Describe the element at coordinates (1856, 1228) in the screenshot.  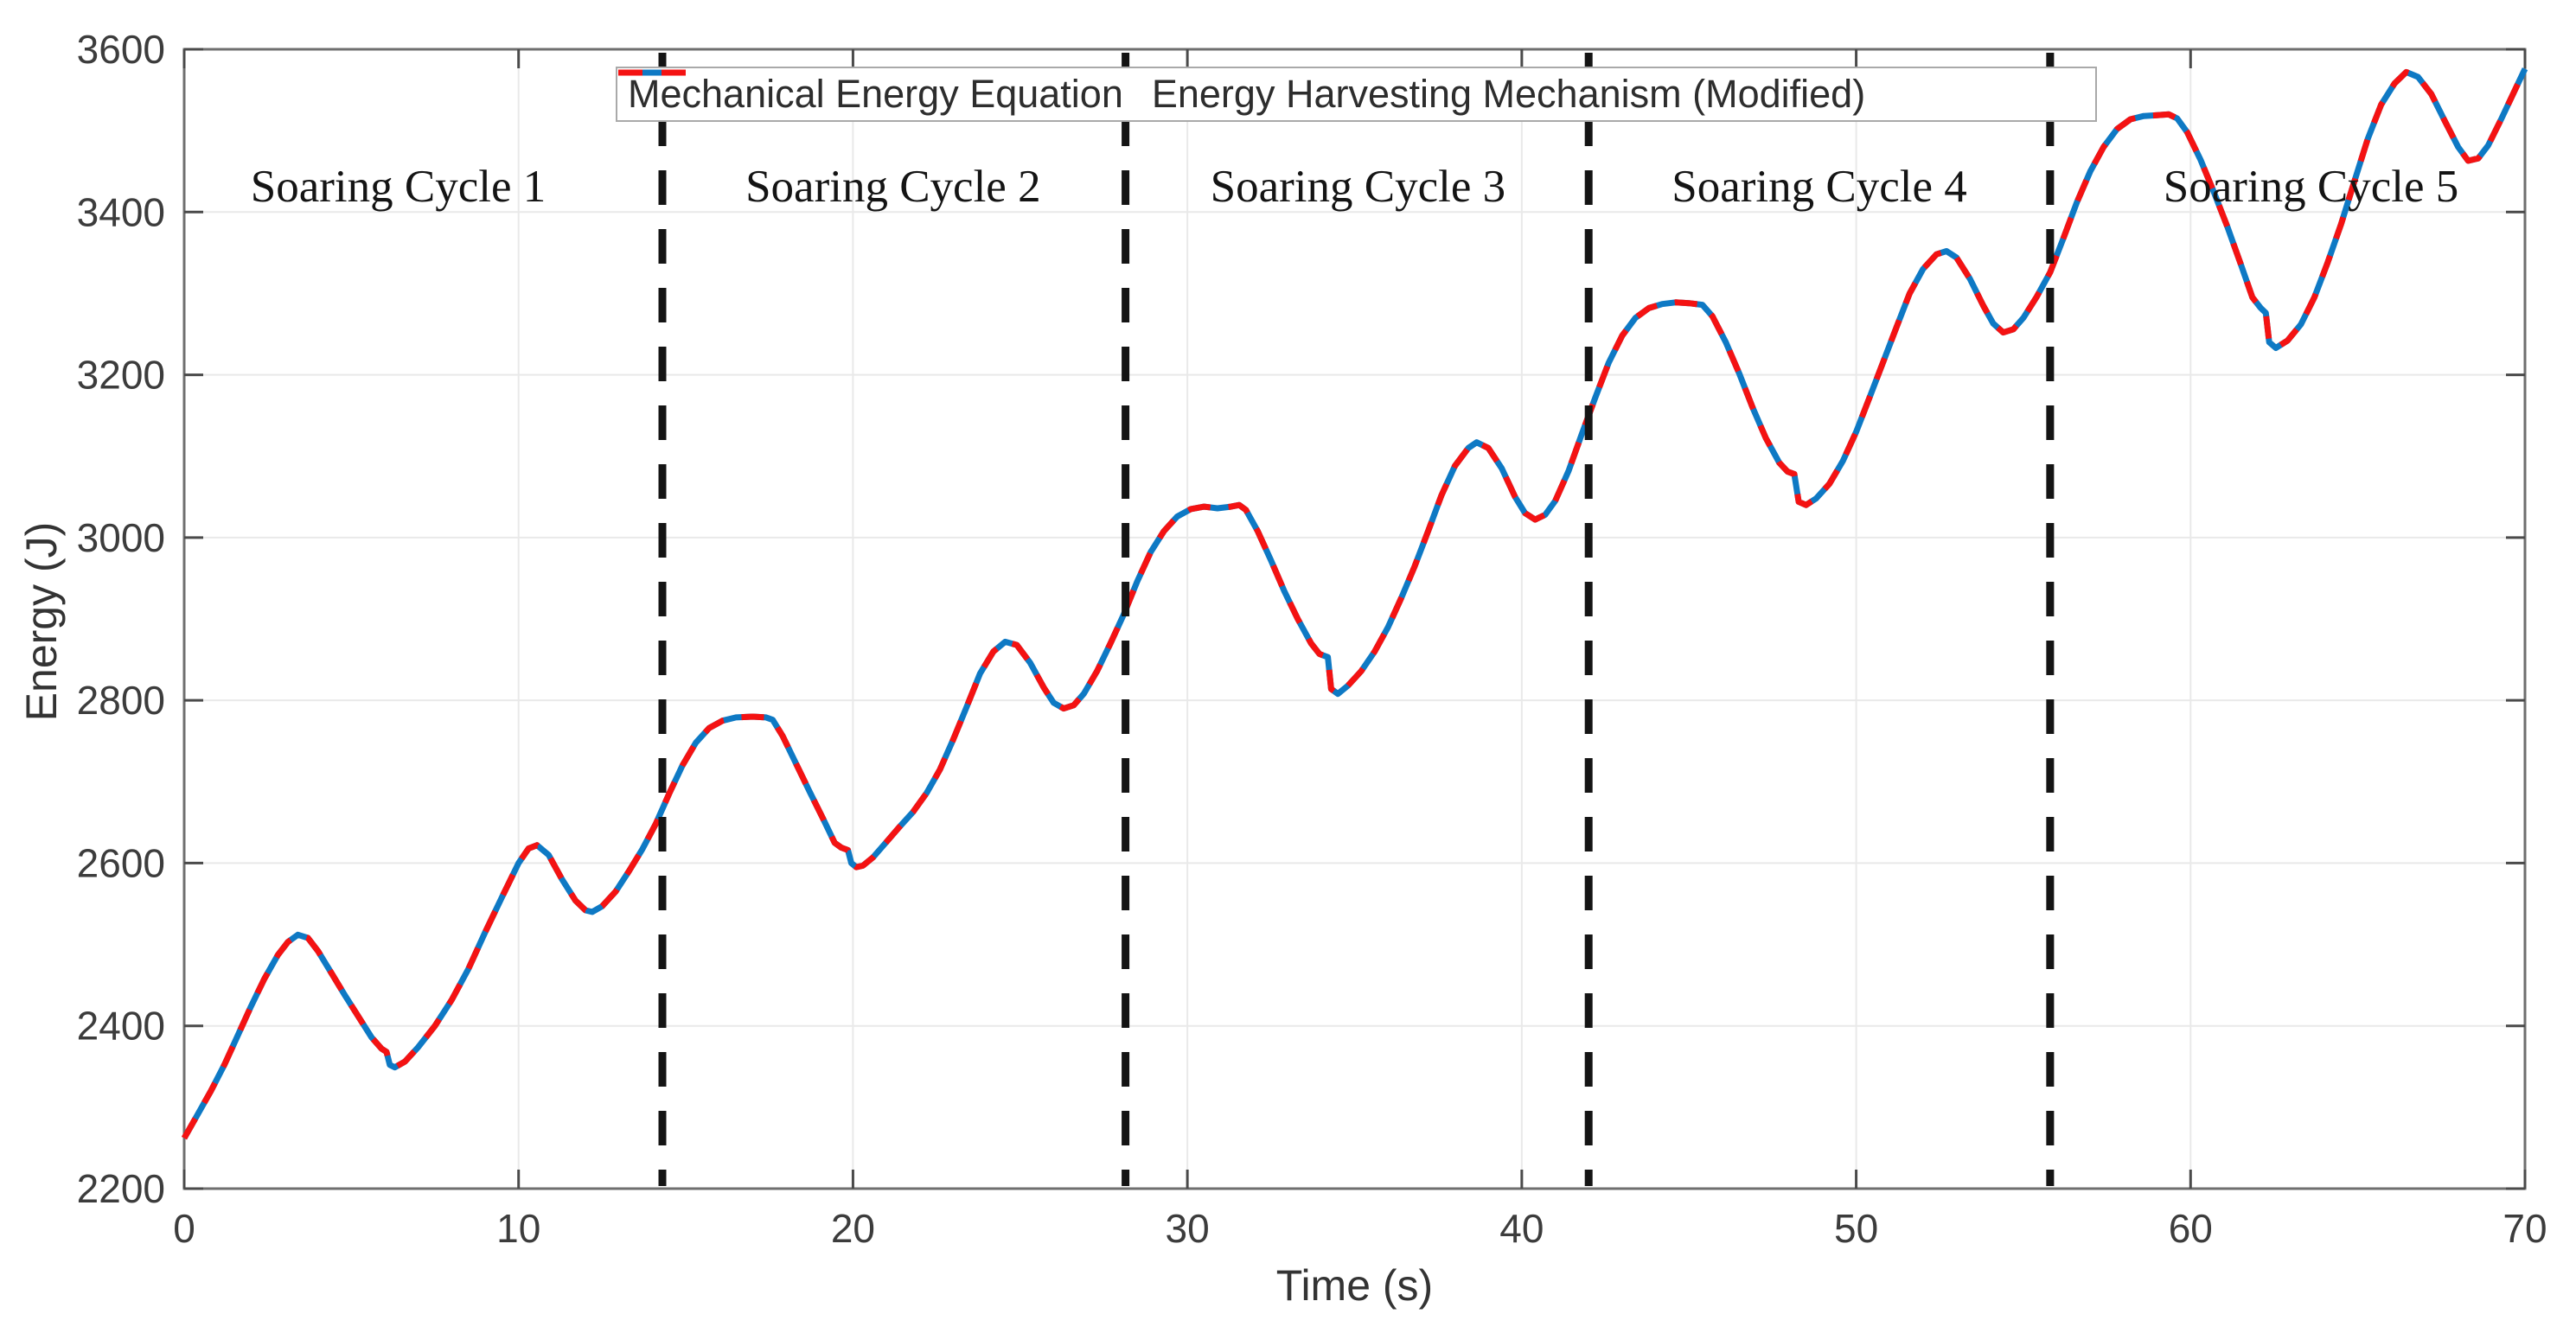
I see `x-tick-label: 50` at that location.